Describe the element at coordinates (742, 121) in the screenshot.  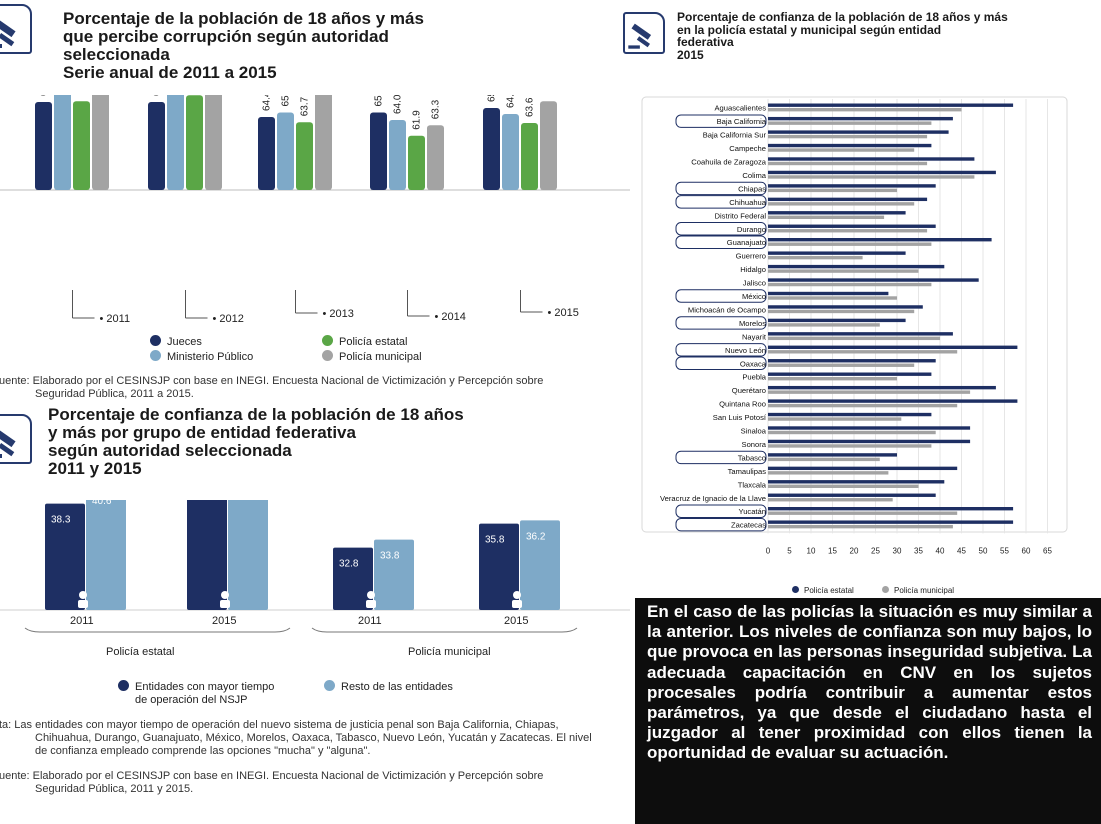
I see `y-tick-label: Baja California` at that location.